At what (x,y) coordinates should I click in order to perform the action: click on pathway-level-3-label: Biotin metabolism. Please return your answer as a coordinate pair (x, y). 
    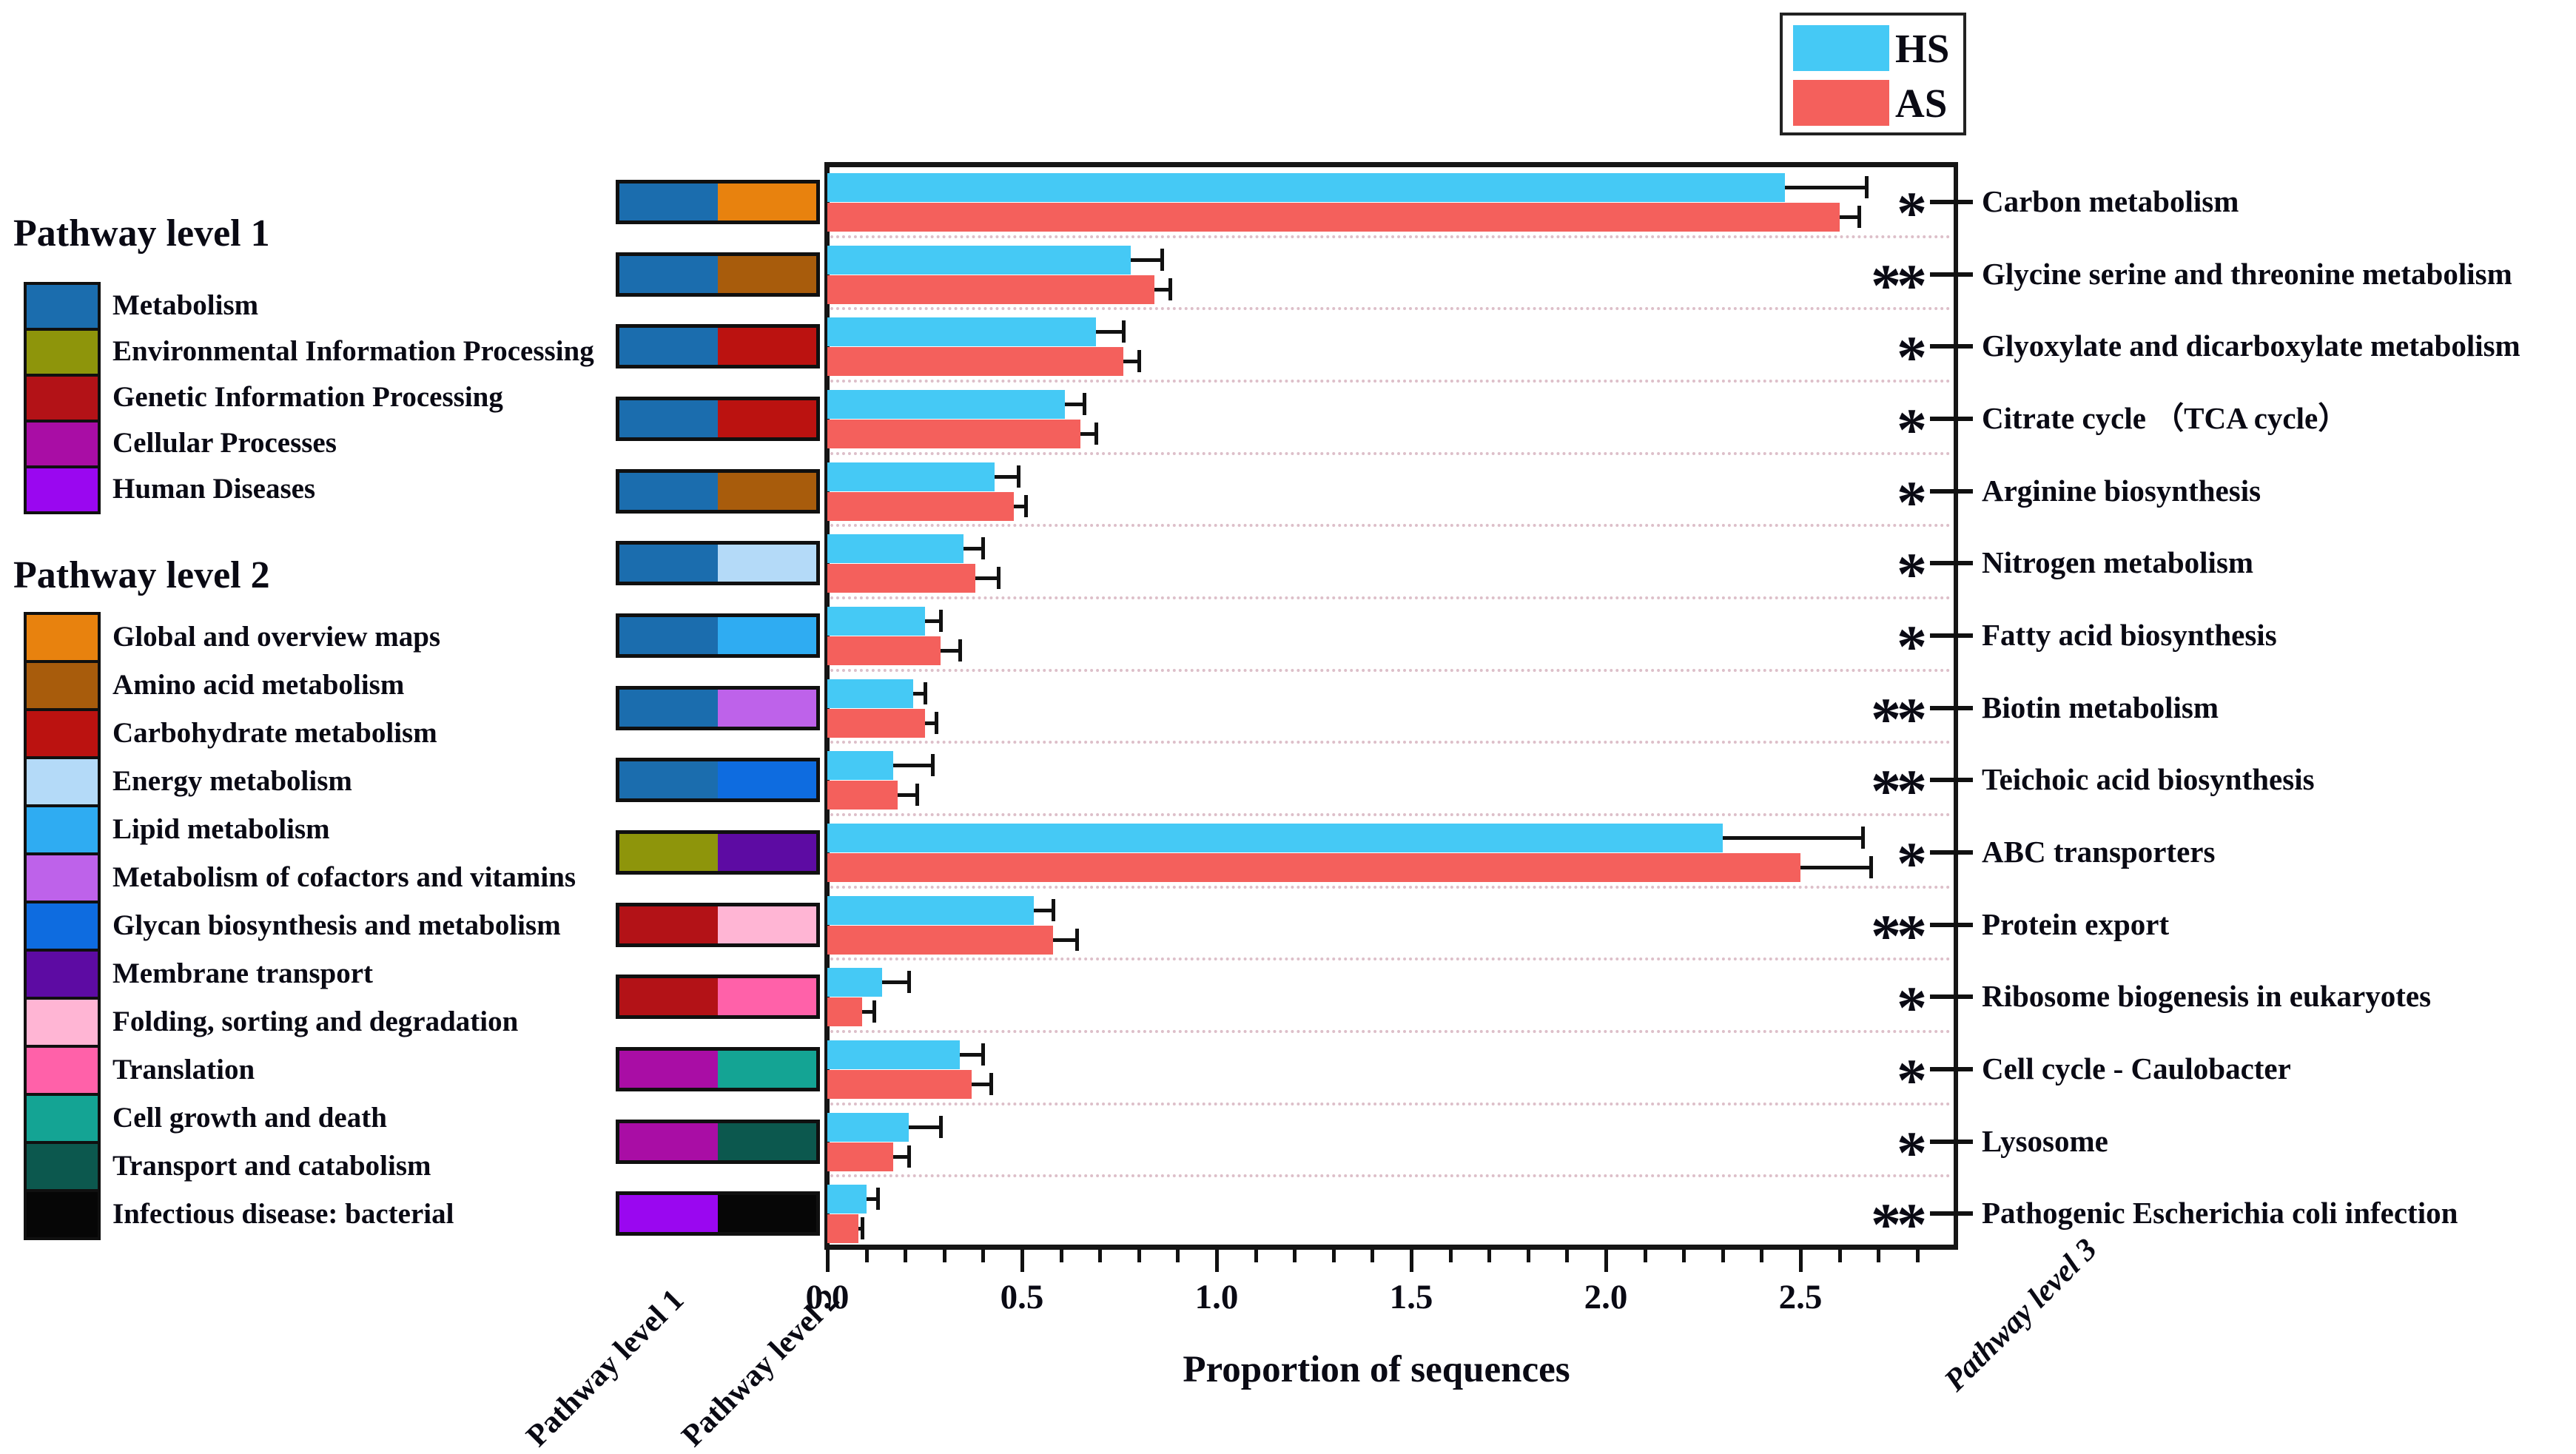
    Looking at the image, I should click on (2100, 707).